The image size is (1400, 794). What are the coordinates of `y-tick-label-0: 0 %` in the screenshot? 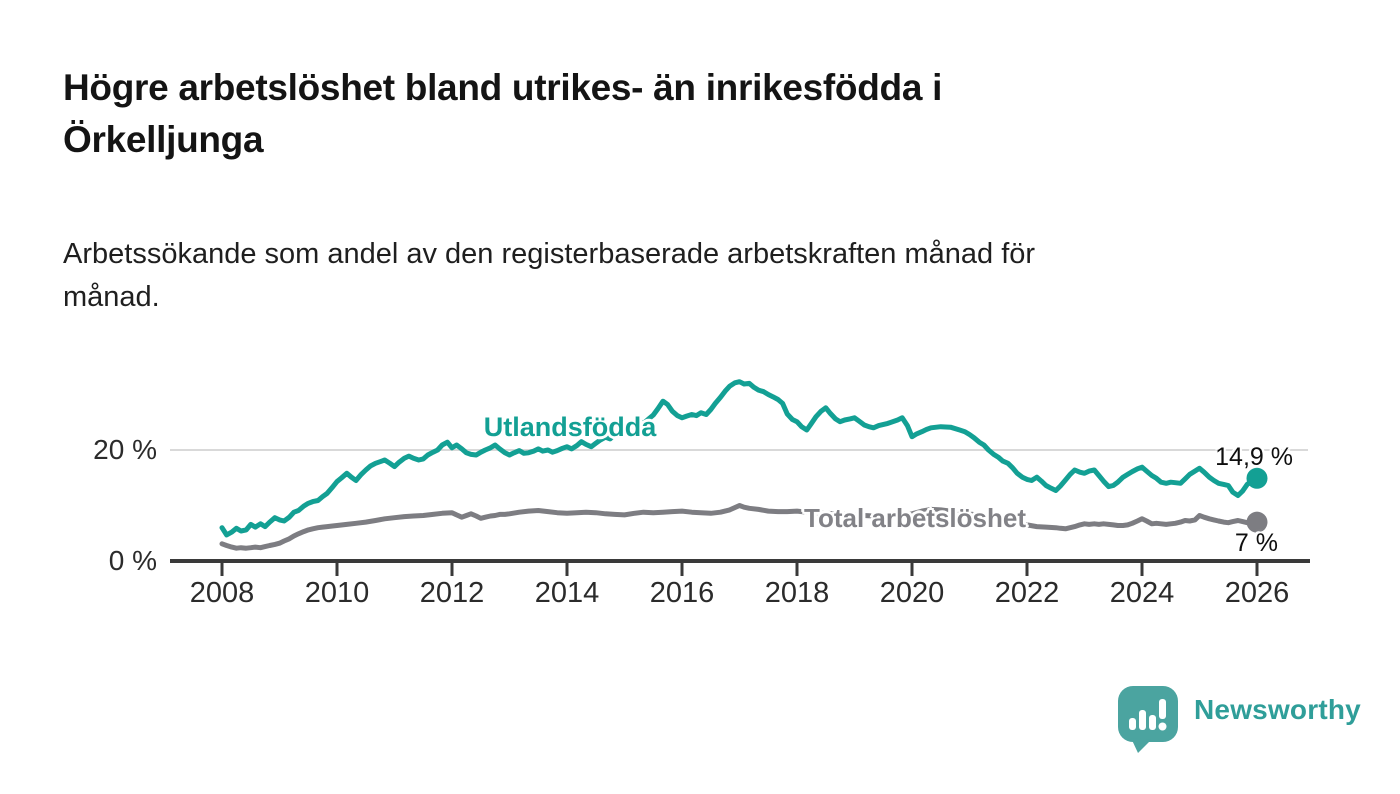 It's located at (132, 560).